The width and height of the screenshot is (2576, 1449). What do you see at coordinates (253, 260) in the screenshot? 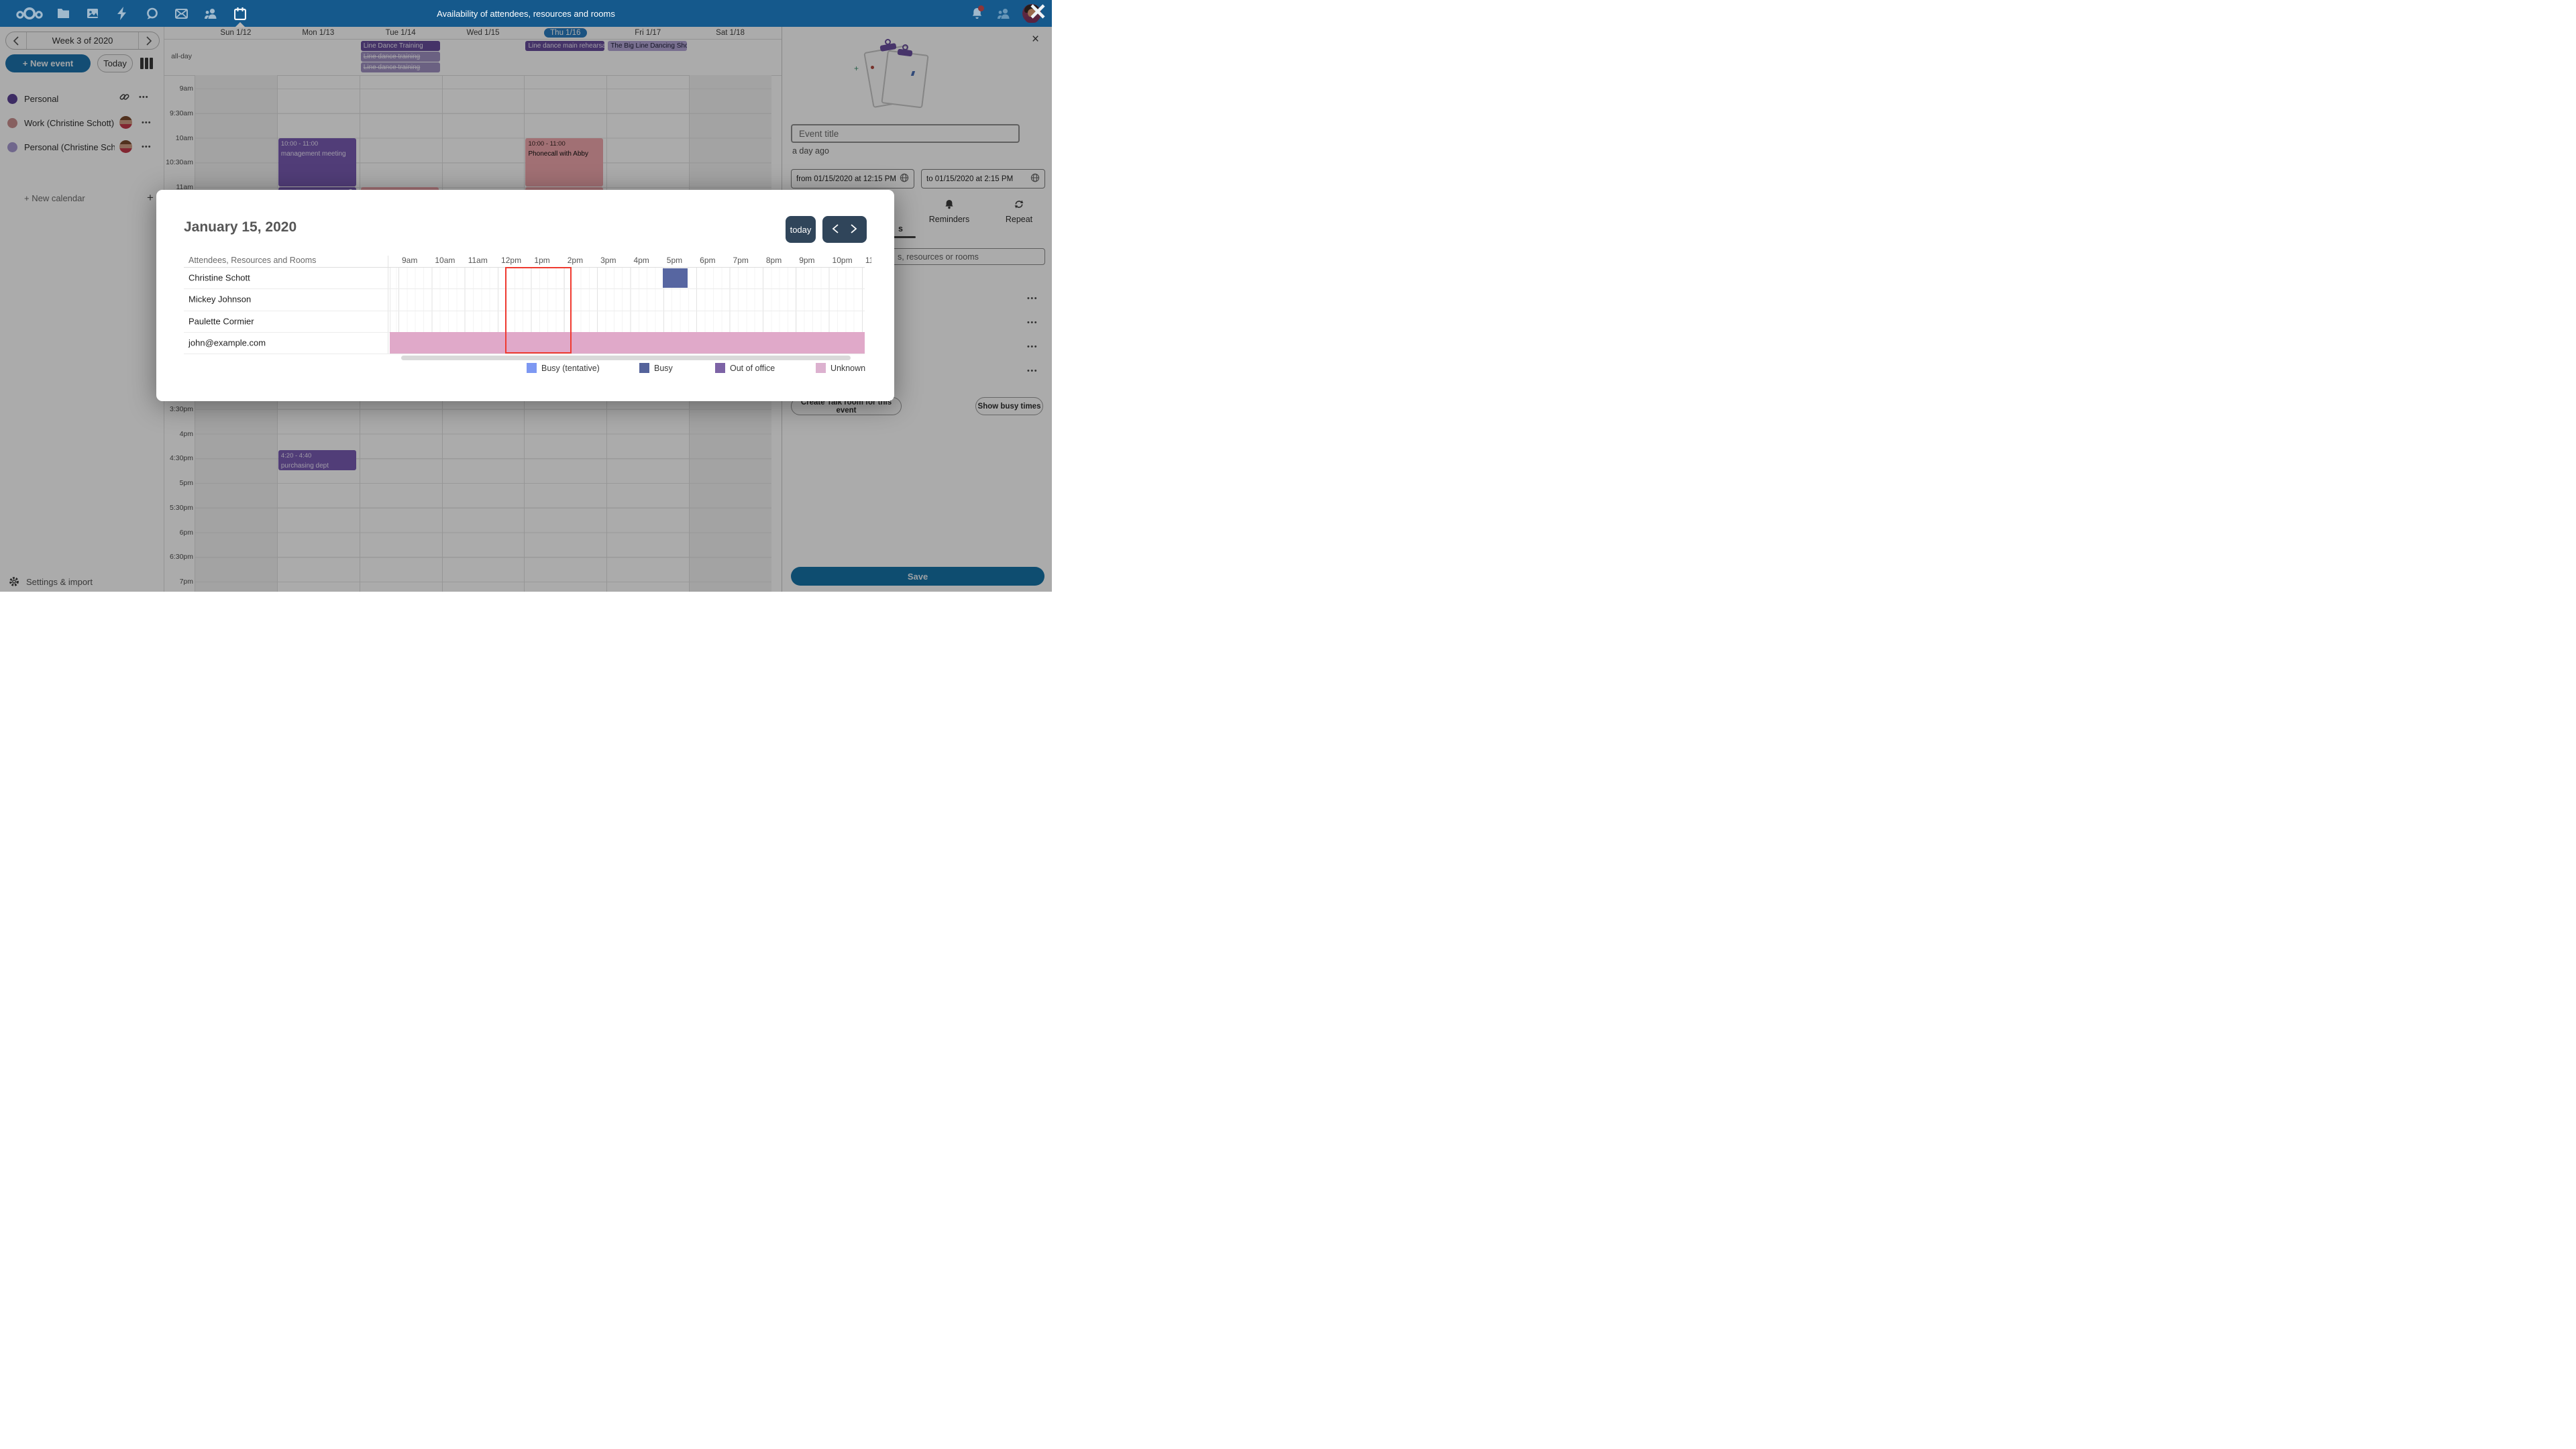
I see `attendees-column-header: Attendees, Resources and Rooms` at bounding box center [253, 260].